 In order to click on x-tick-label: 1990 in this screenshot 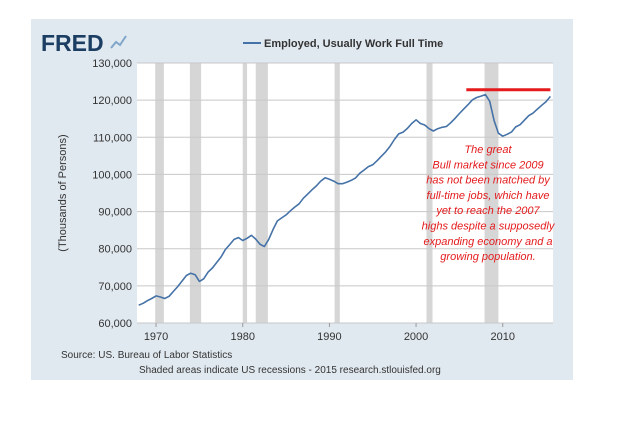, I will do `click(329, 337)`.